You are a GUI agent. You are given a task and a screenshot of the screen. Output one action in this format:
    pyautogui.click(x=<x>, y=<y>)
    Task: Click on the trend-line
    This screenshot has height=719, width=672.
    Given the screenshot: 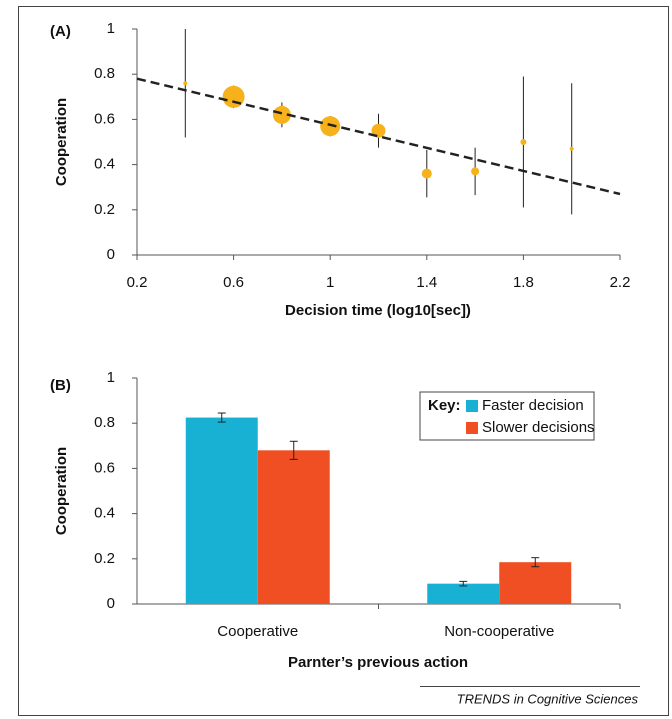 What is the action you would take?
    pyautogui.click(x=378, y=136)
    